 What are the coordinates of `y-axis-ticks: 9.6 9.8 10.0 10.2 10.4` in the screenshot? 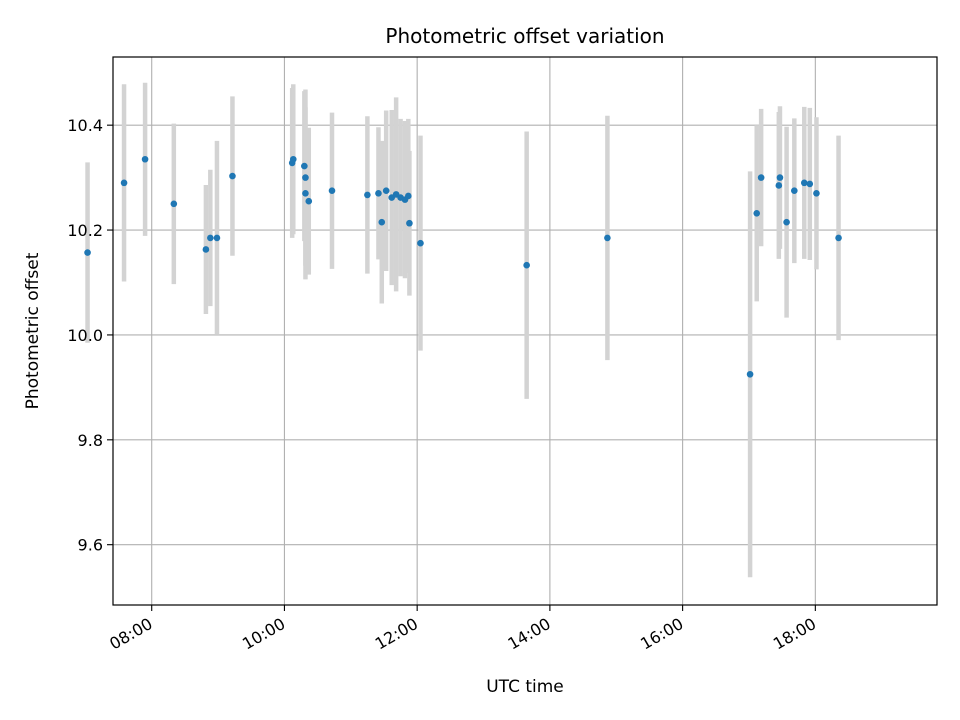 It's located at (90, 335).